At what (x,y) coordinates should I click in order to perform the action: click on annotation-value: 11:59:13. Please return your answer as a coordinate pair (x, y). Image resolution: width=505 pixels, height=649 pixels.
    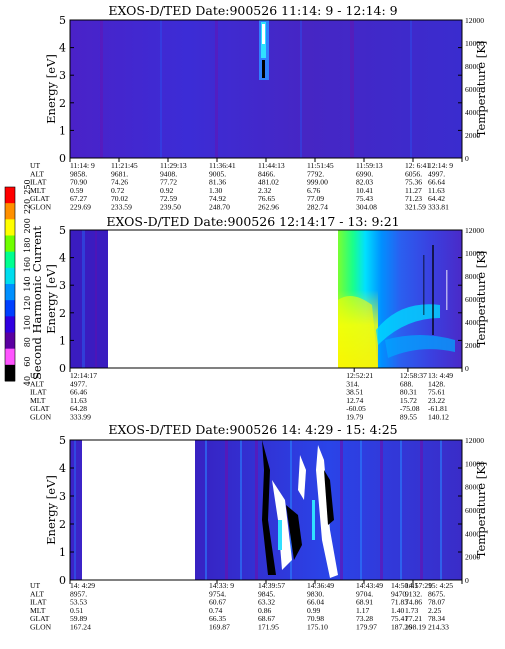
    Looking at the image, I should click on (369, 165).